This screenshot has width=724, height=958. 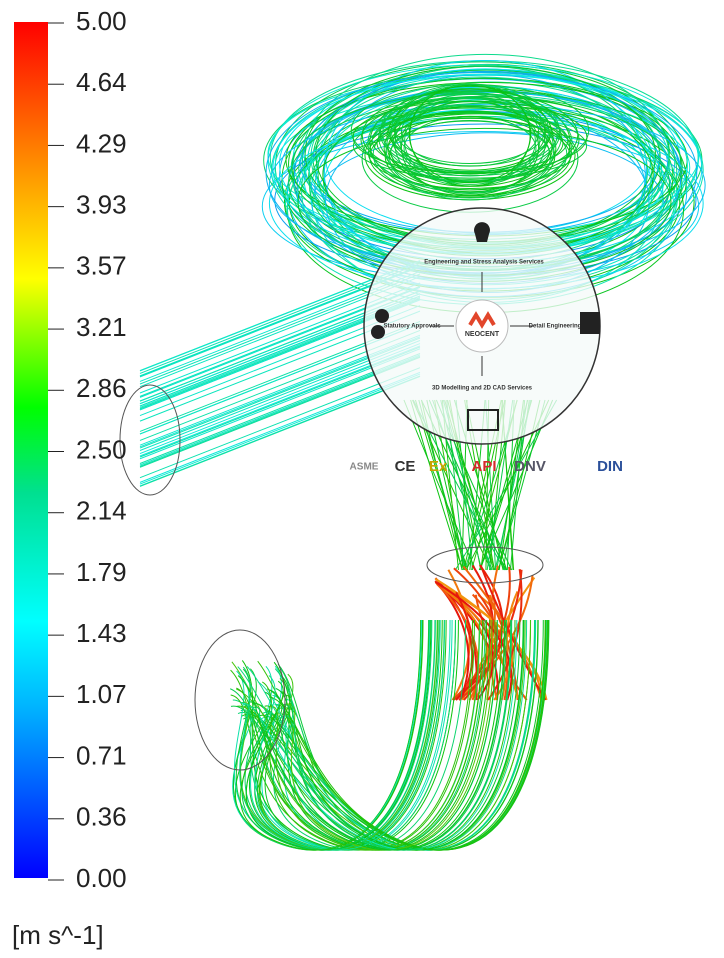 I want to click on logo: CE, so click(x=405, y=466).